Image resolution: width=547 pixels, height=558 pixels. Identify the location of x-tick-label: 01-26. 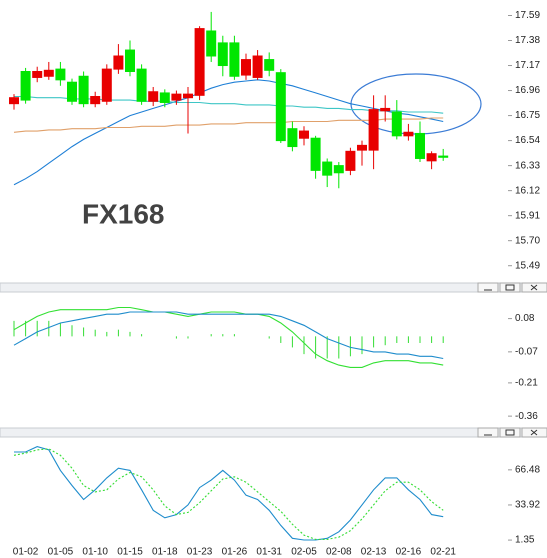
(235, 552).